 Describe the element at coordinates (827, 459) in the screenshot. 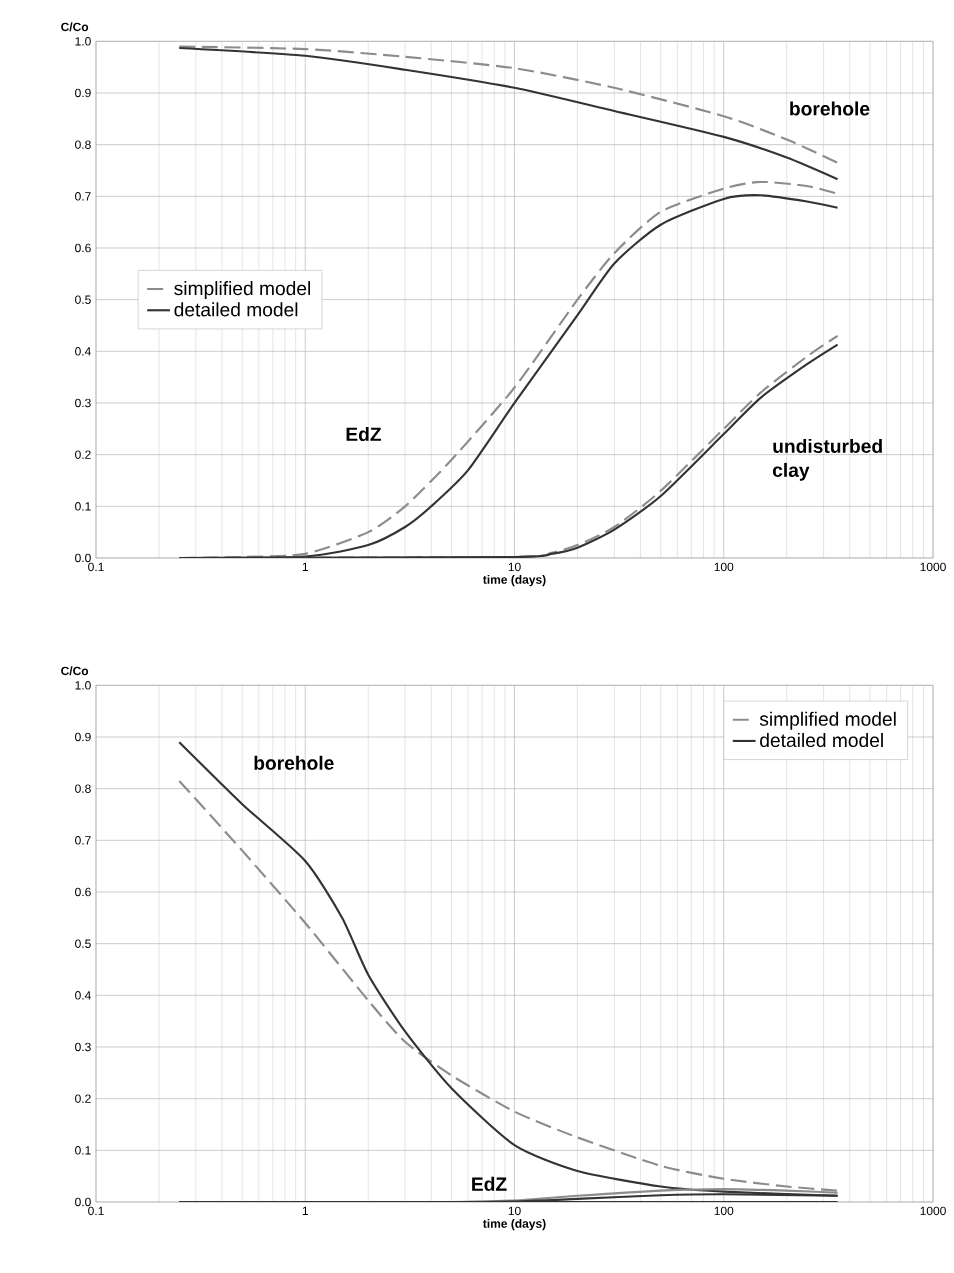

I see `annotation: undisturbed clay` at that location.